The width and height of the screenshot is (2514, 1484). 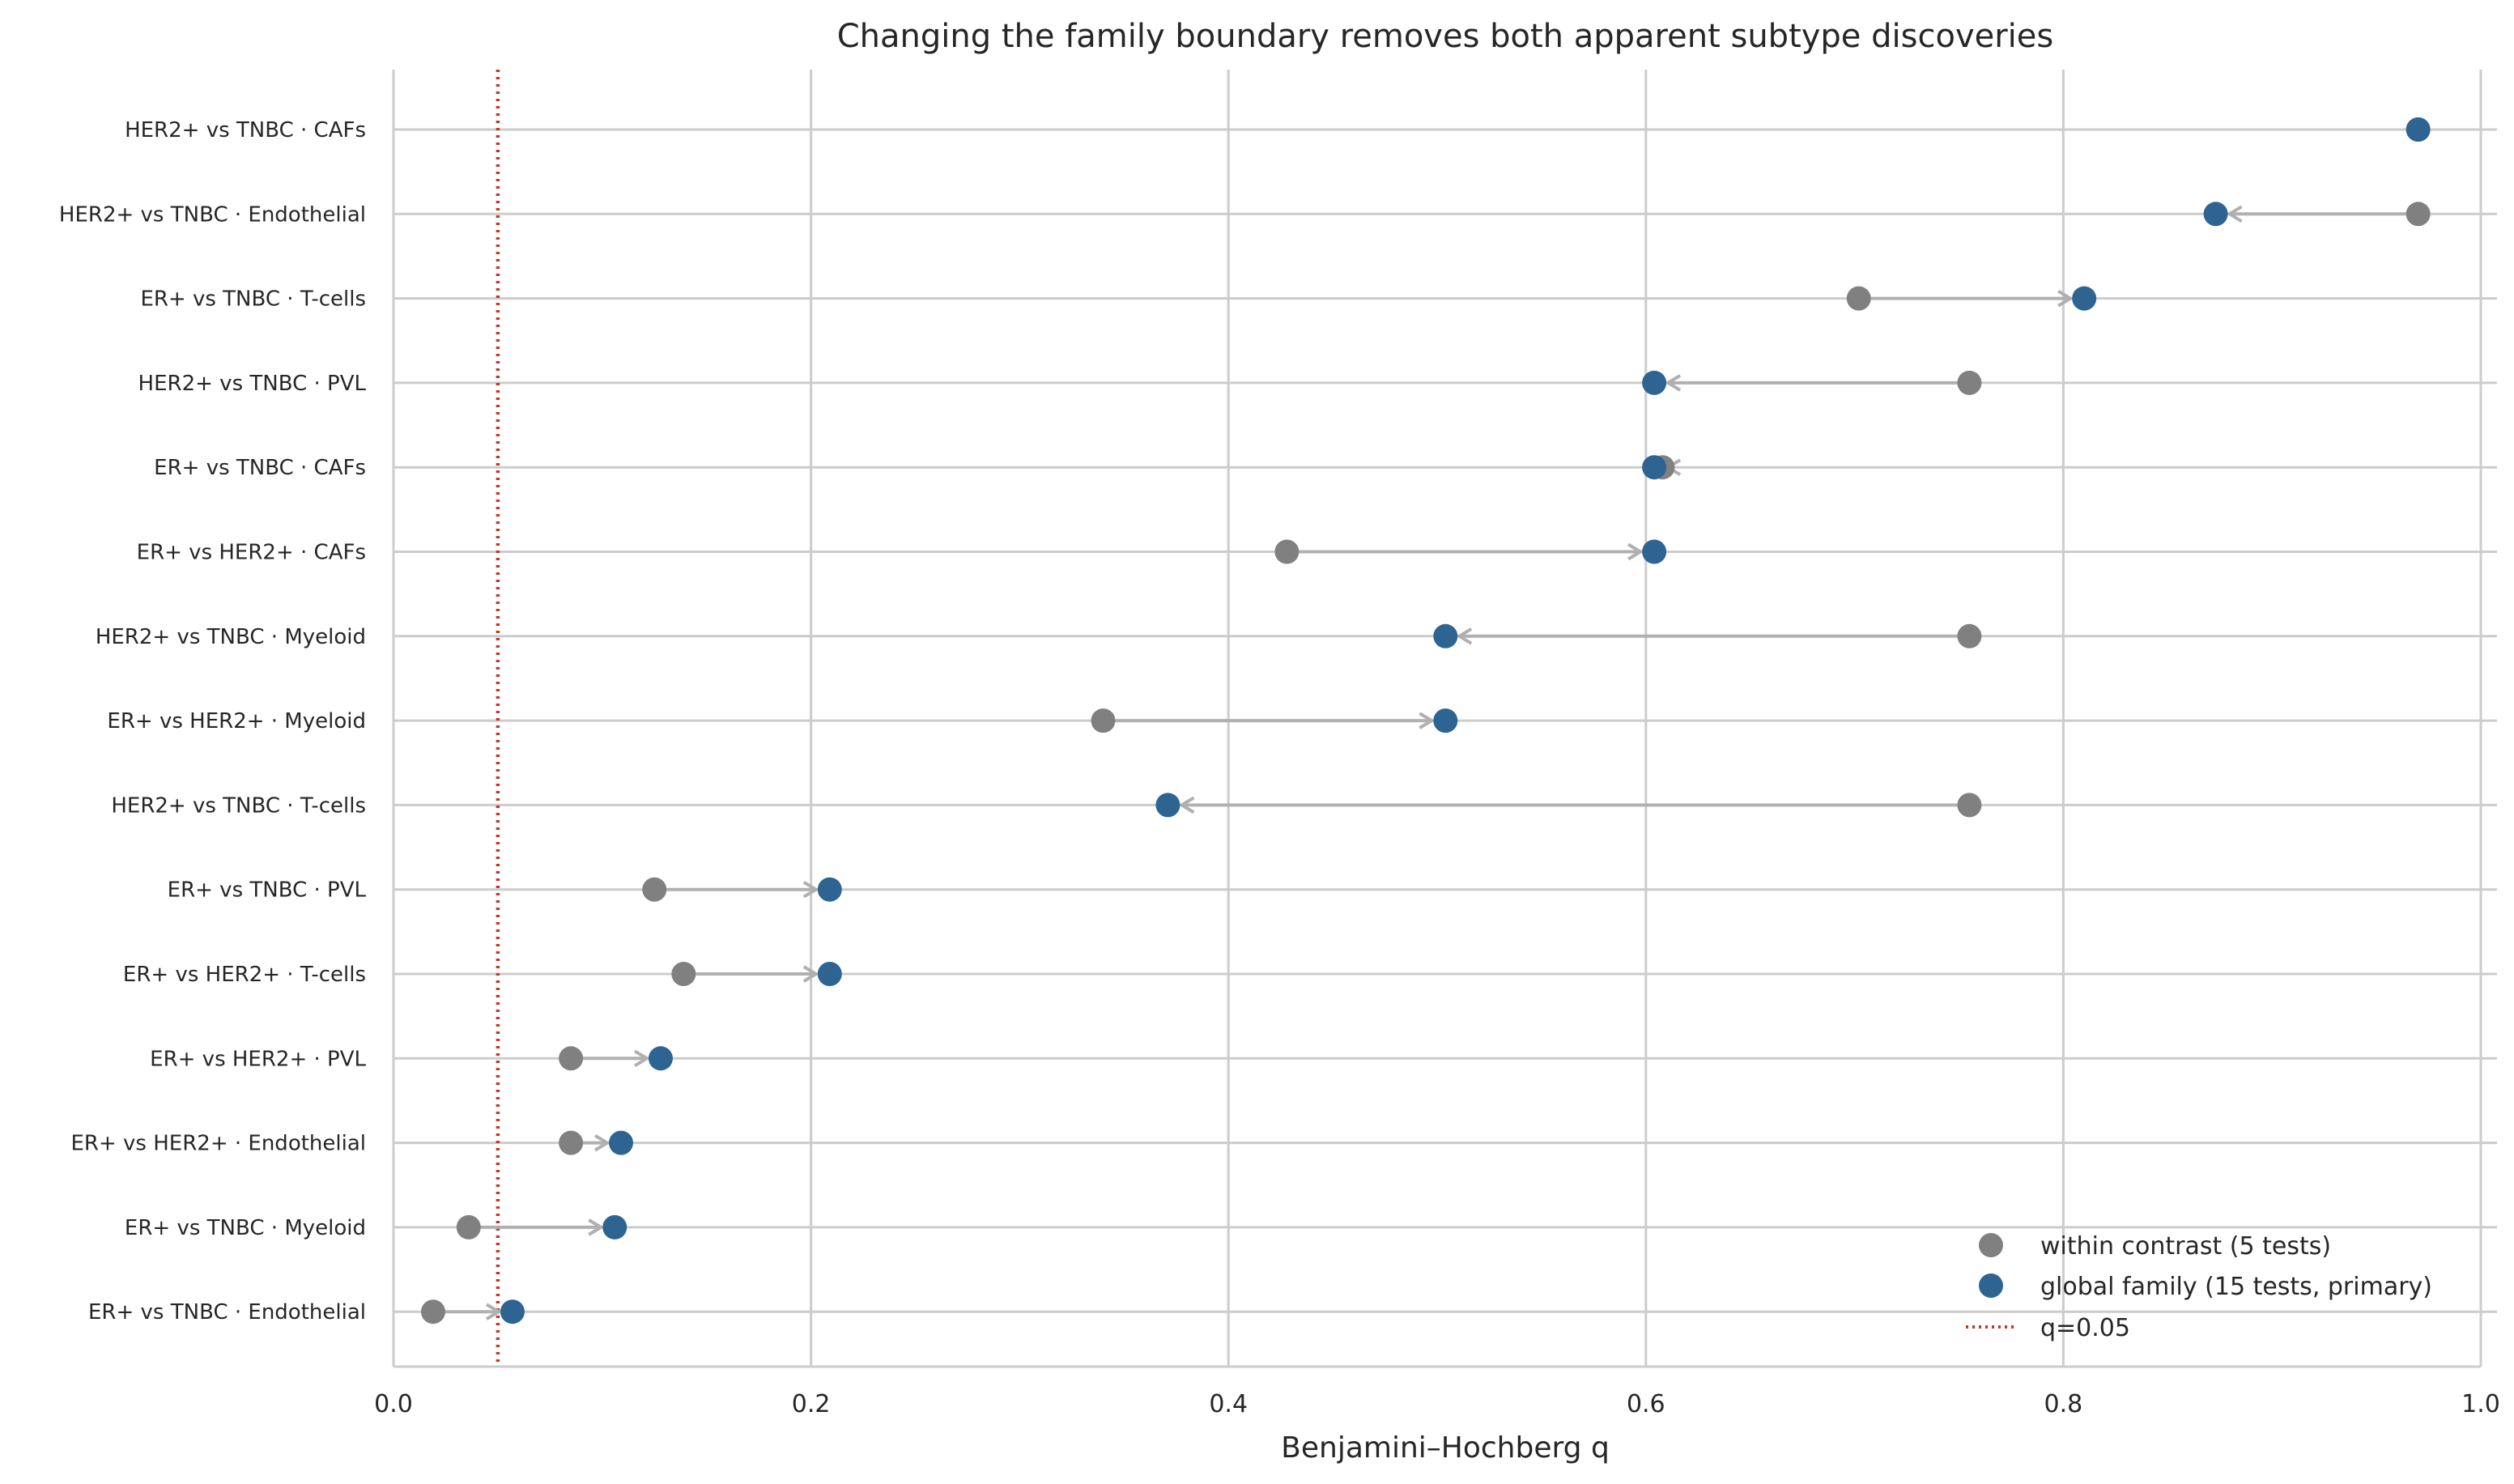 What do you see at coordinates (258, 1059) in the screenshot?
I see `y-tick-label: ER+ vs HER2+ · PVL` at bounding box center [258, 1059].